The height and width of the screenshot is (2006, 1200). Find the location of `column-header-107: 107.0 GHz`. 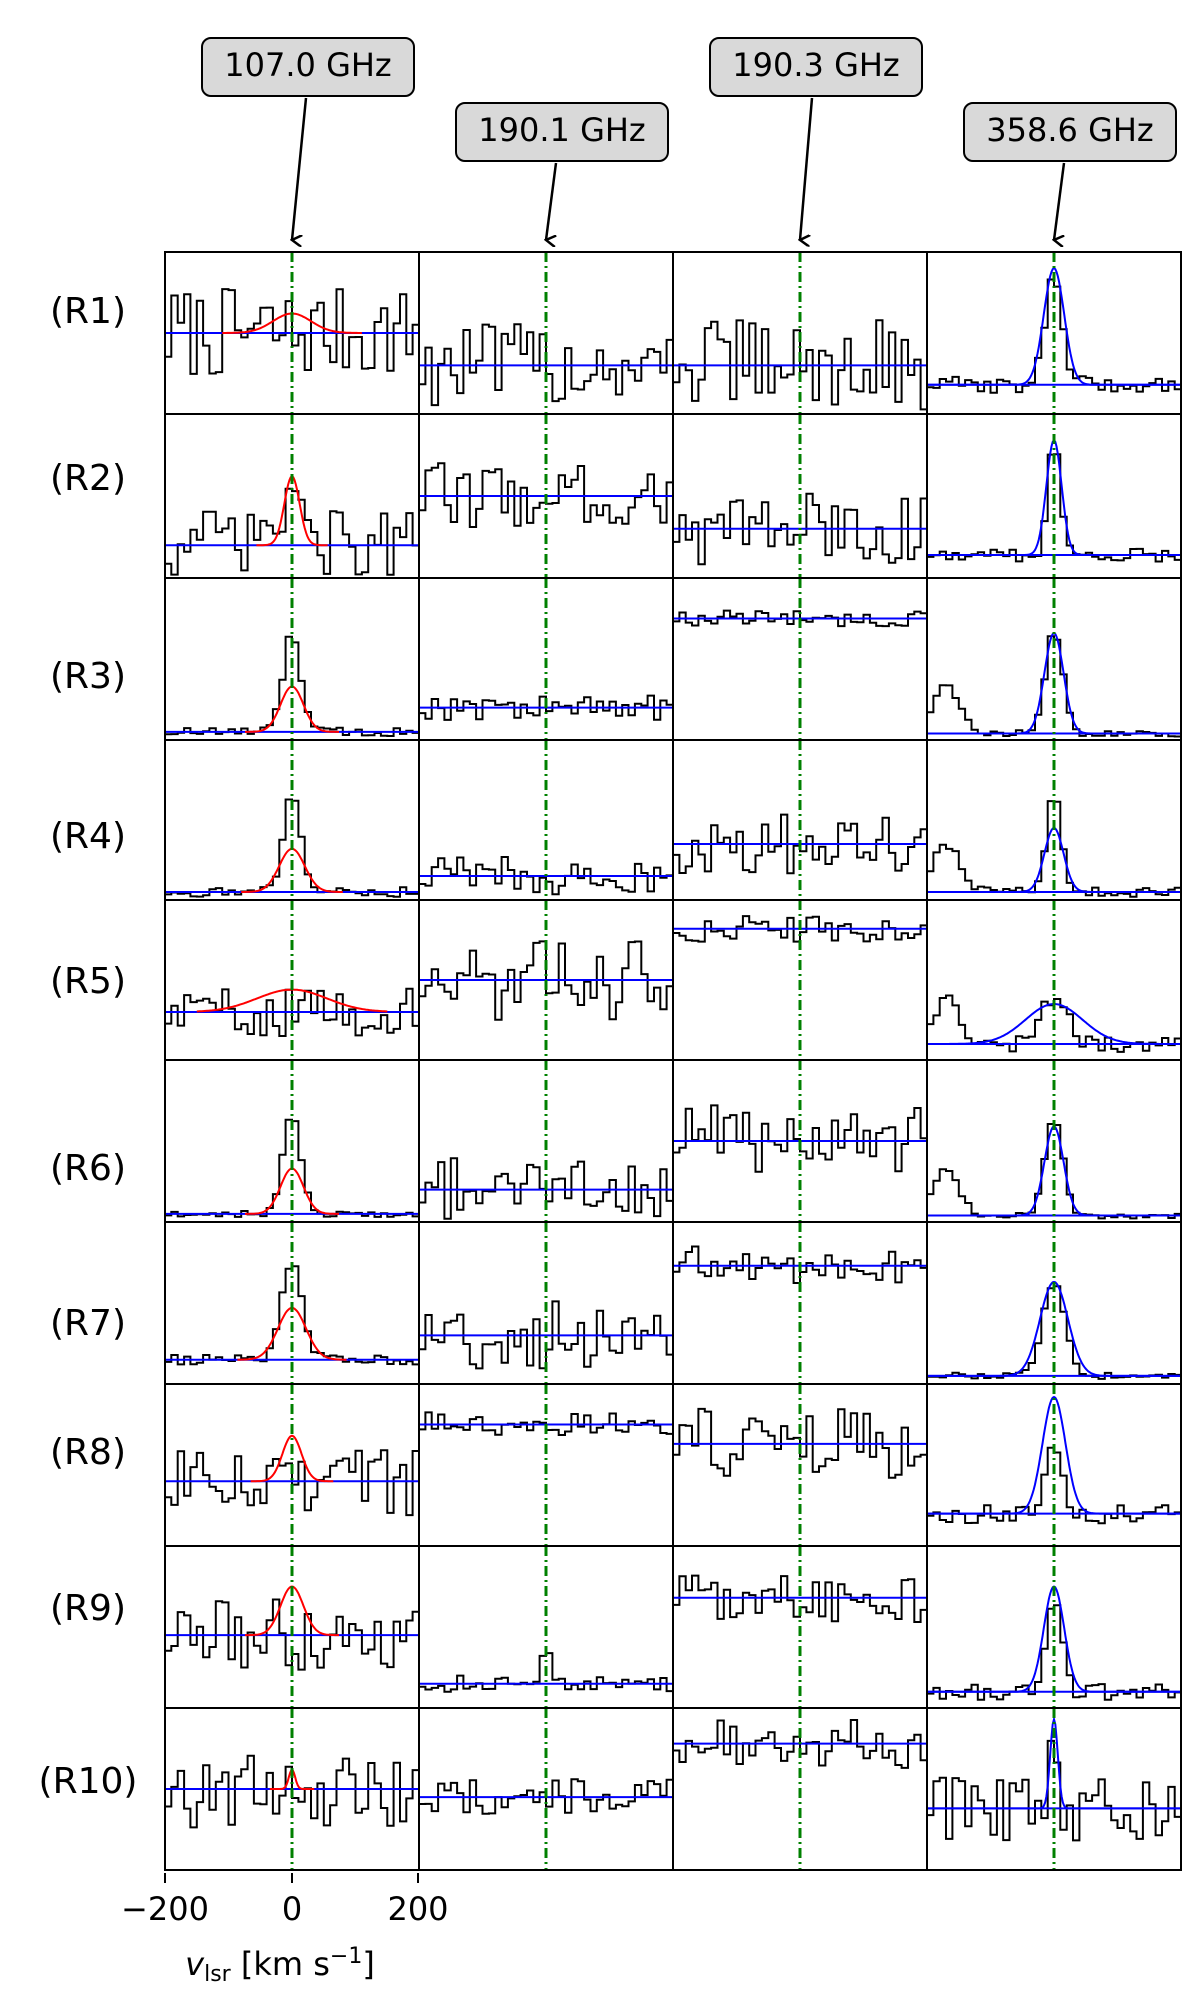

column-header-107: 107.0 GHz is located at coordinates (308, 138).